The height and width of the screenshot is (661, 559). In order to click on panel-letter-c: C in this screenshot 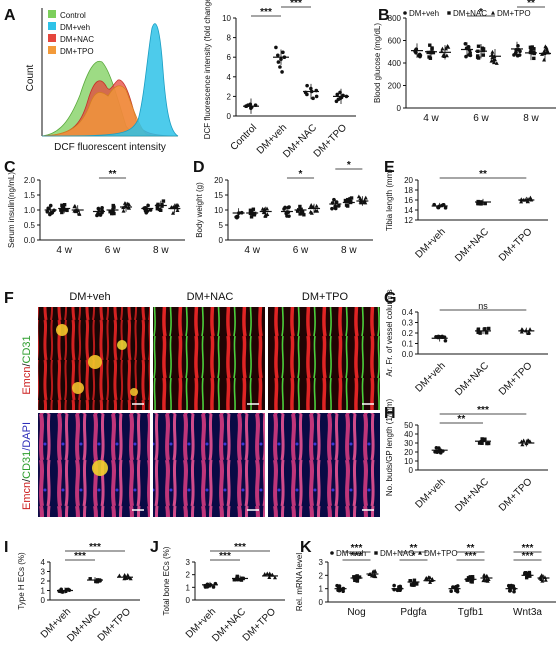, I will do `click(10, 167)`.